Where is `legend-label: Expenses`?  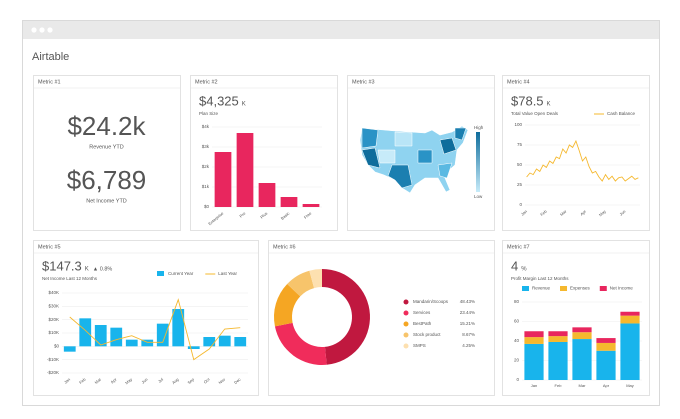 legend-label: Expenses is located at coordinates (580, 288).